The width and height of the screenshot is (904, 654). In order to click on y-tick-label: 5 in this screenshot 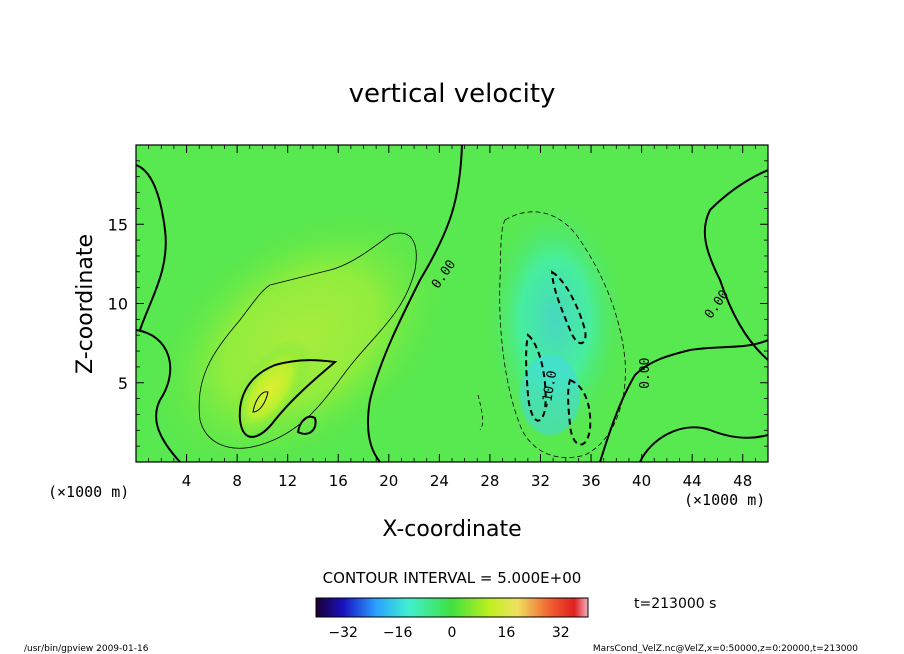, I will do `click(123, 383)`.